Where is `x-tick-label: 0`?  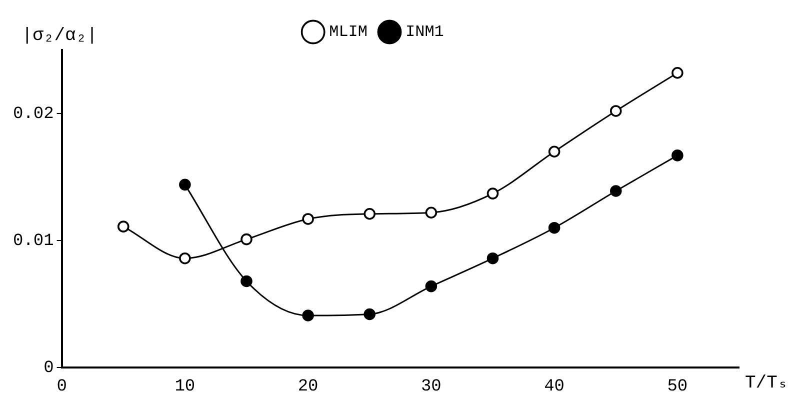 x-tick-label: 0 is located at coordinates (61, 386).